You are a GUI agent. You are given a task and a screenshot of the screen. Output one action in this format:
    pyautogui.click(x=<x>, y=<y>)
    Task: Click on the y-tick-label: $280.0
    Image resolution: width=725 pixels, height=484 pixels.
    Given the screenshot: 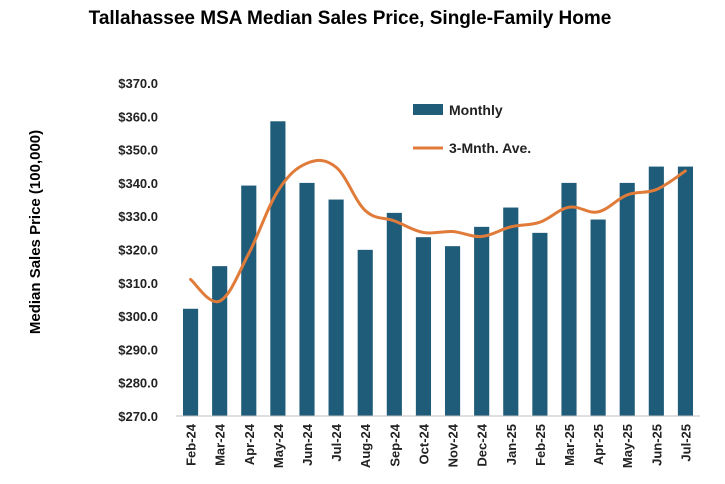 What is the action you would take?
    pyautogui.click(x=138, y=383)
    